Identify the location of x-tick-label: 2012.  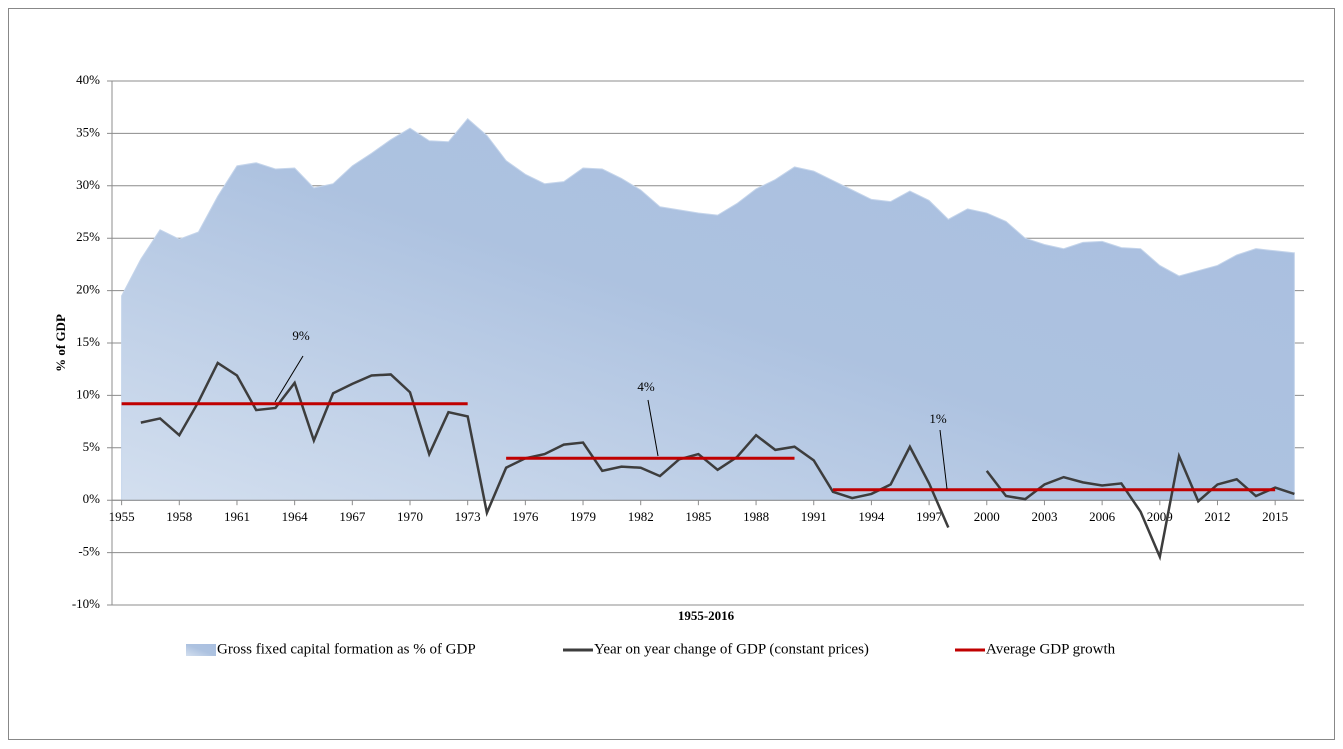
(1217, 516).